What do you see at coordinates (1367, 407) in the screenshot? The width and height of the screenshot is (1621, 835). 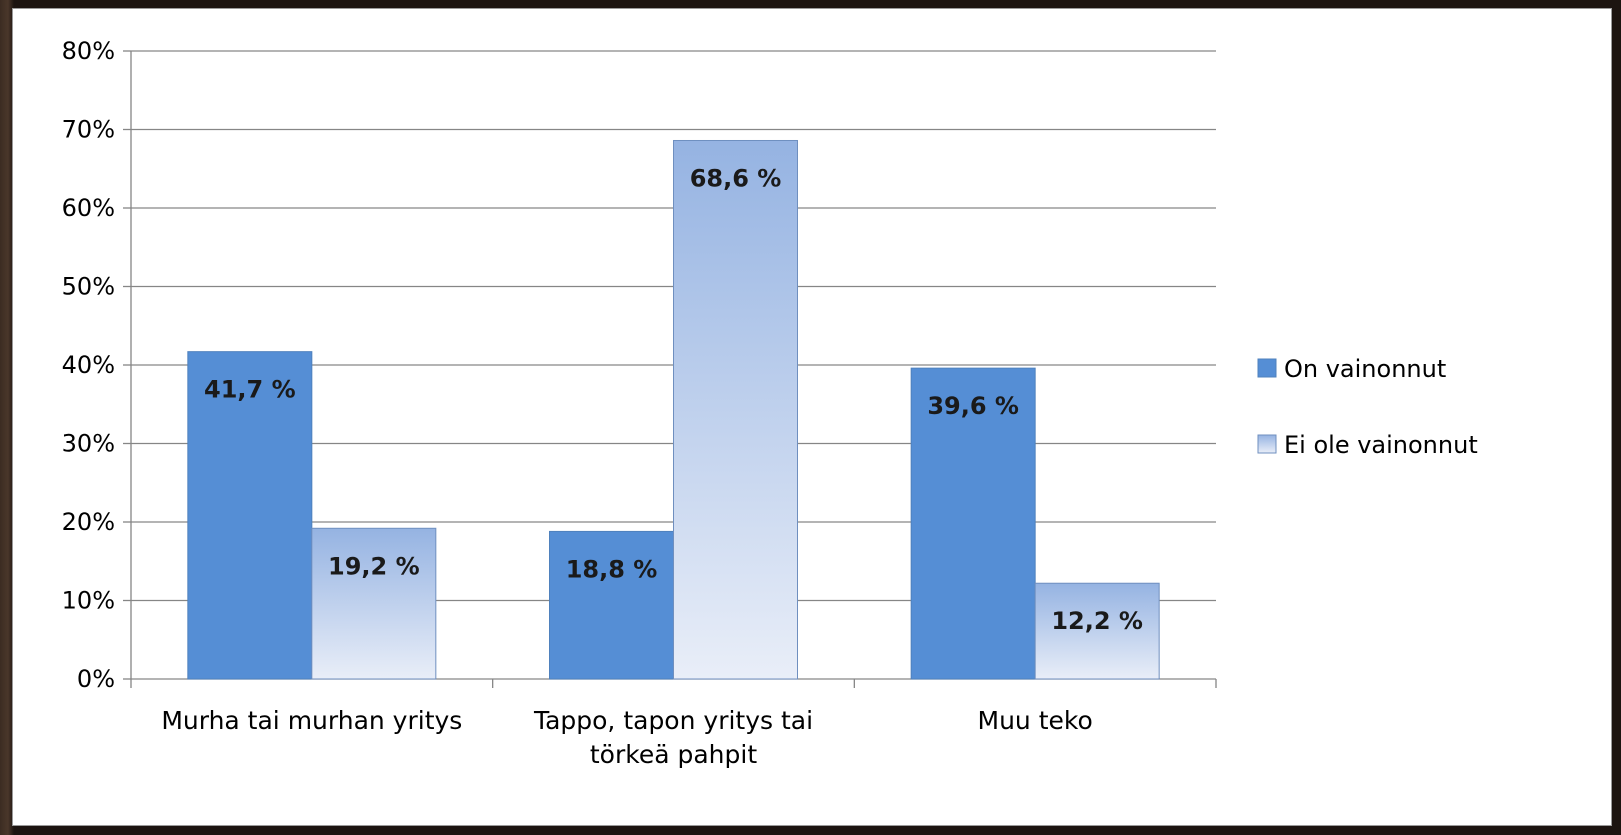 I see `legend: On vainonnut Ei ole vainonnut` at bounding box center [1367, 407].